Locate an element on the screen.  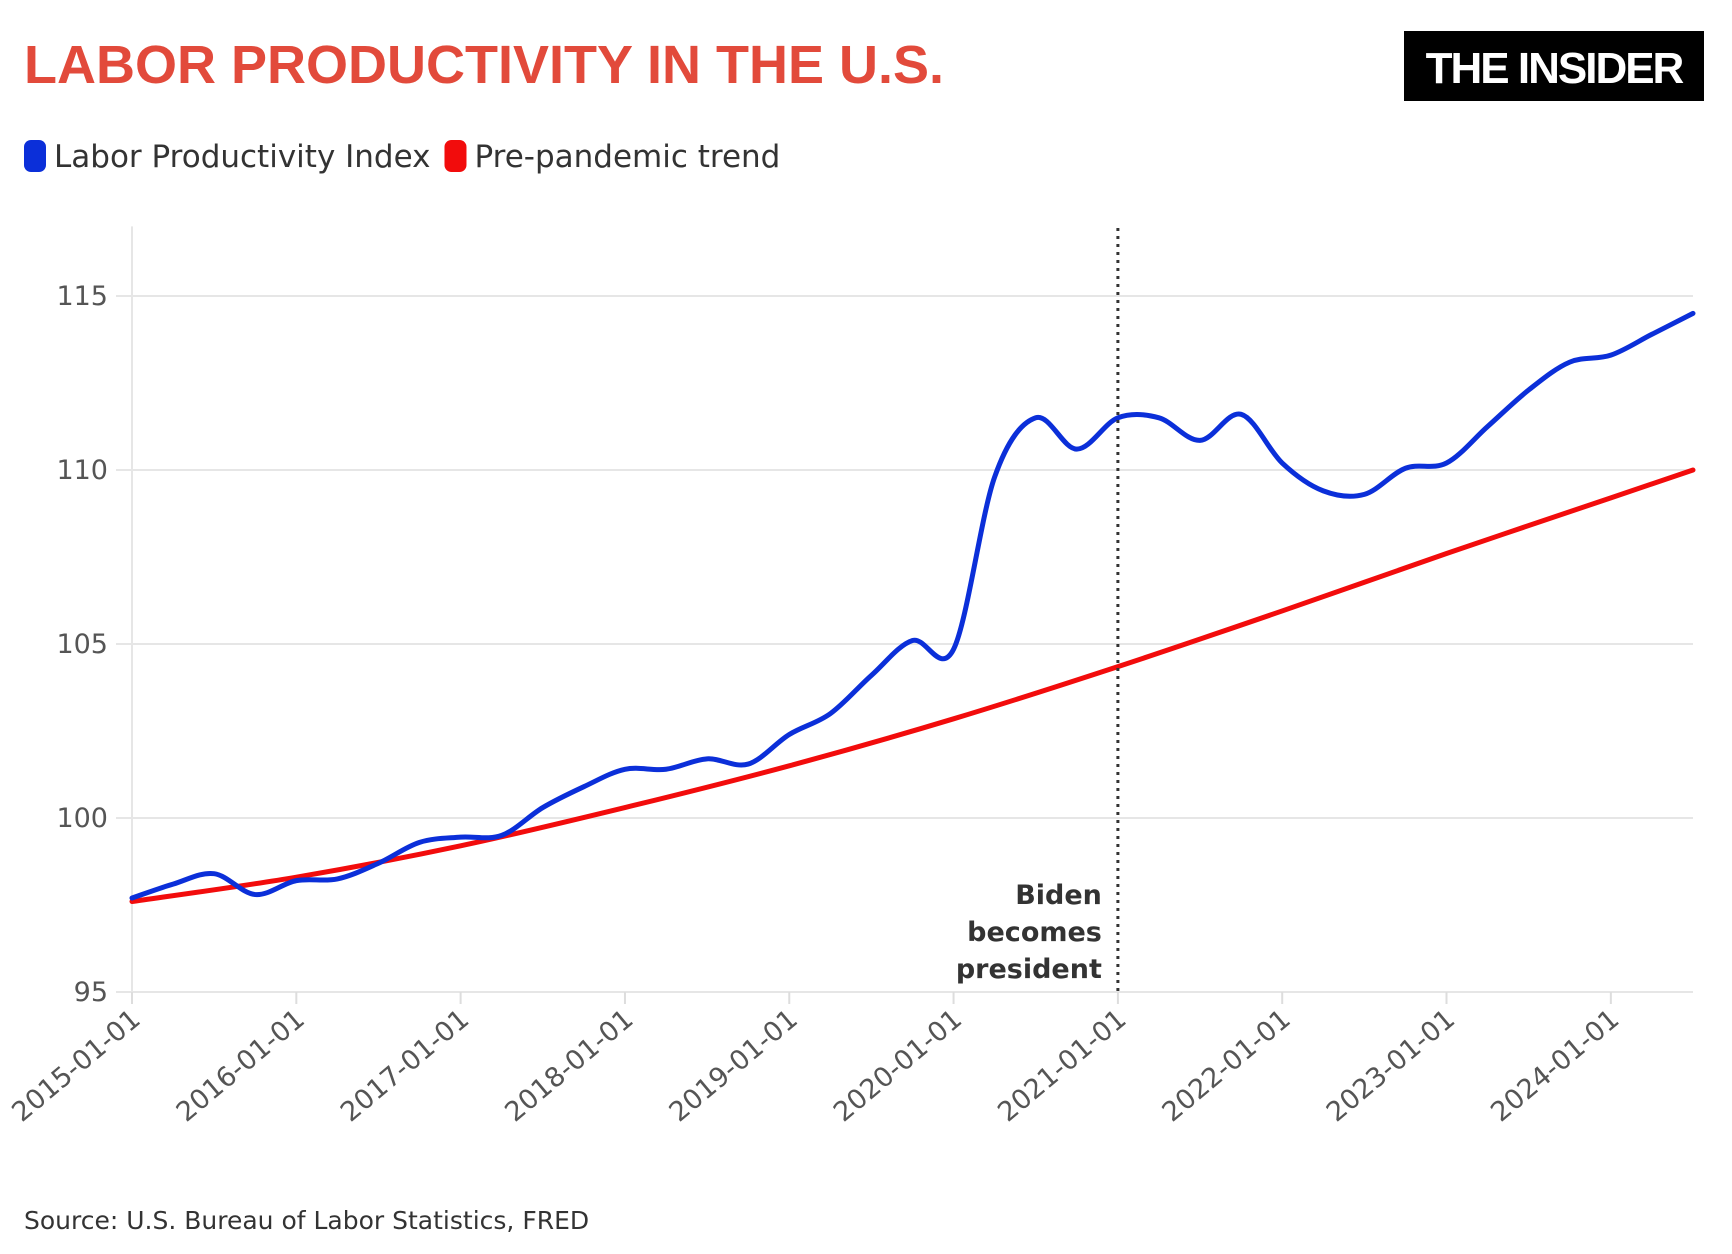
y-tick-label: 95 is located at coordinates (91, 992).